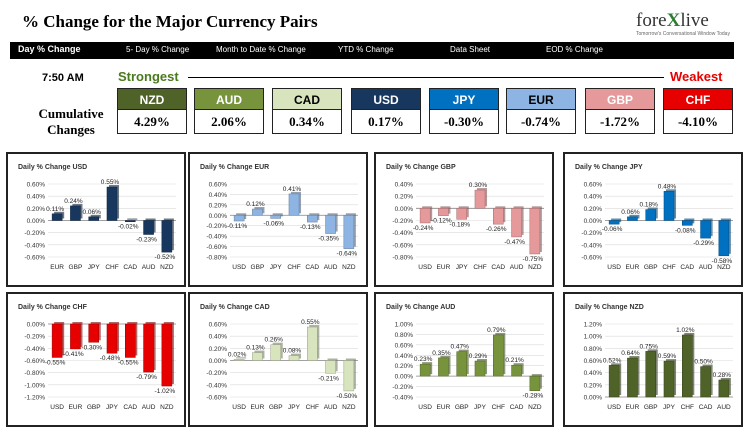 The height and width of the screenshot is (436, 752). I want to click on currency-box-chf: CHF -4.10%, so click(698, 111).